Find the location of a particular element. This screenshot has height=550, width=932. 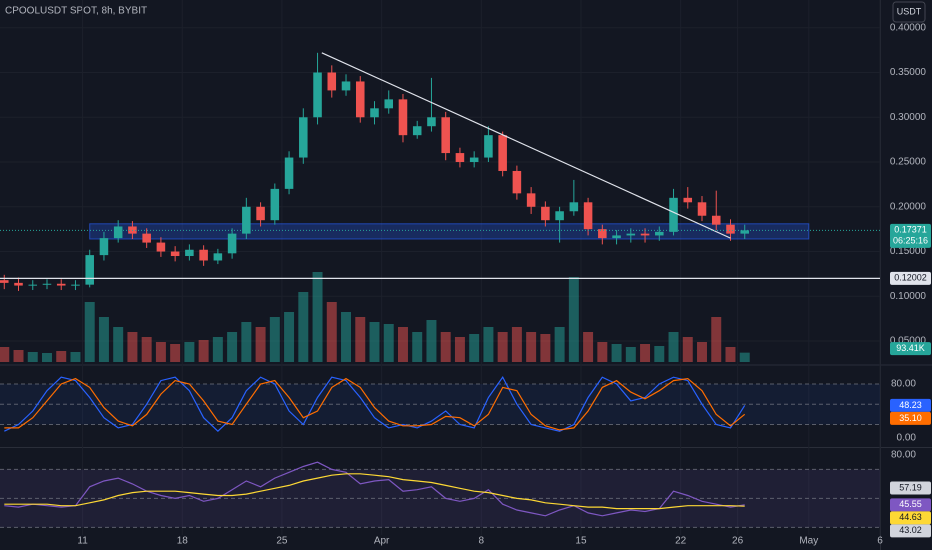

axis-tag-label: 35.10 is located at coordinates (910, 418).